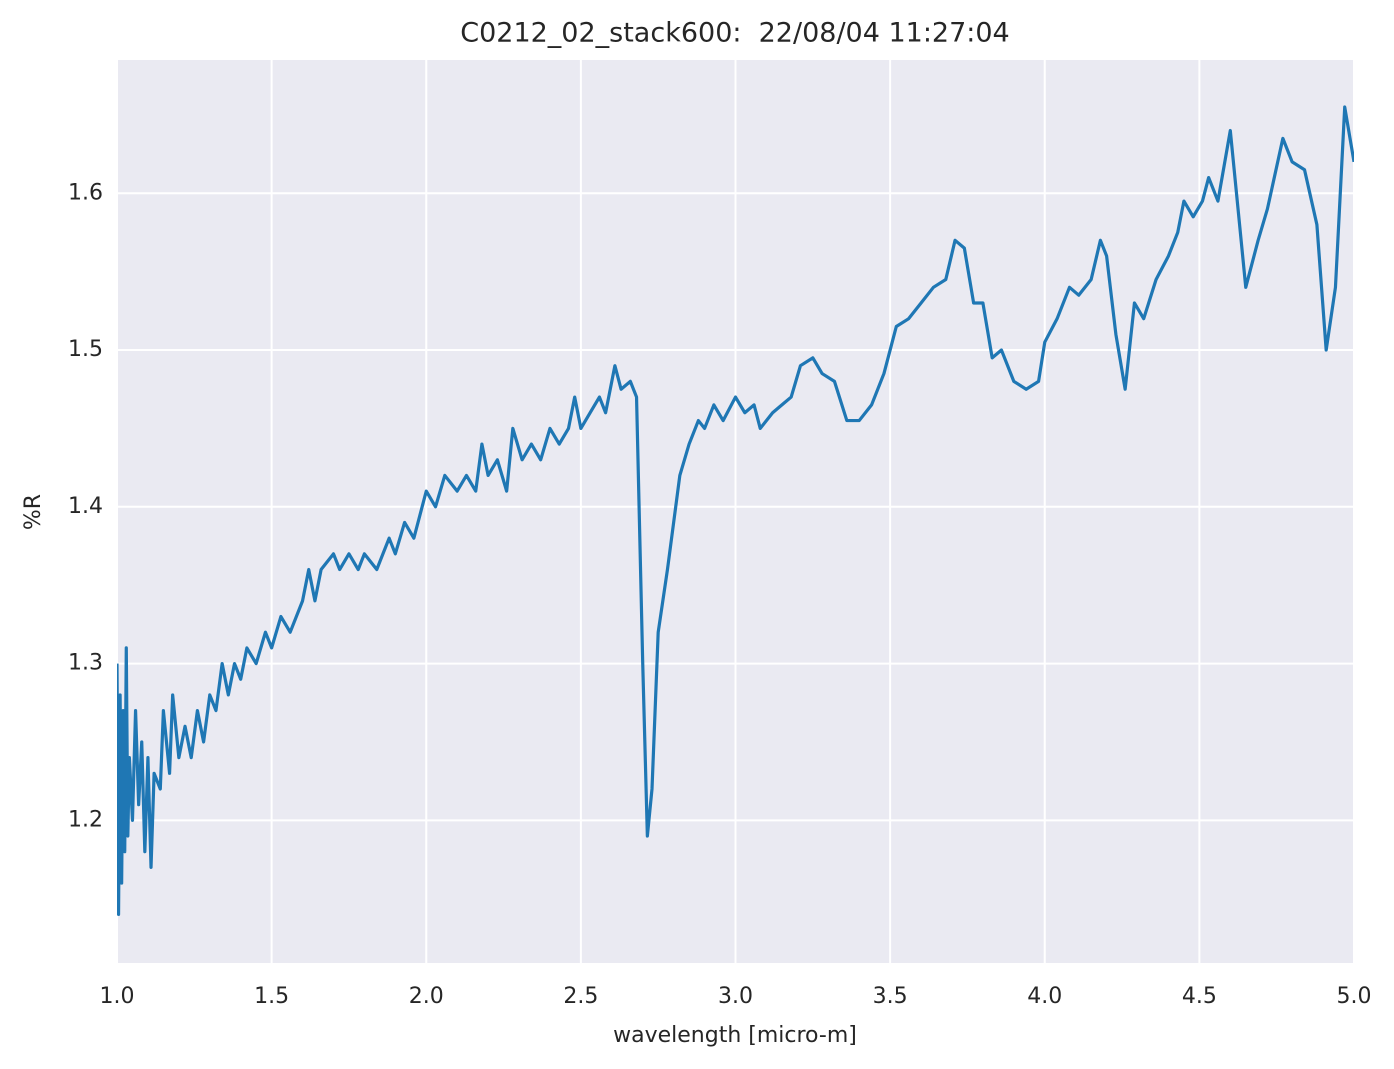 Image resolution: width=1394 pixels, height=1069 pixels. What do you see at coordinates (426, 996) in the screenshot?
I see `x-tick-label: 2.0` at bounding box center [426, 996].